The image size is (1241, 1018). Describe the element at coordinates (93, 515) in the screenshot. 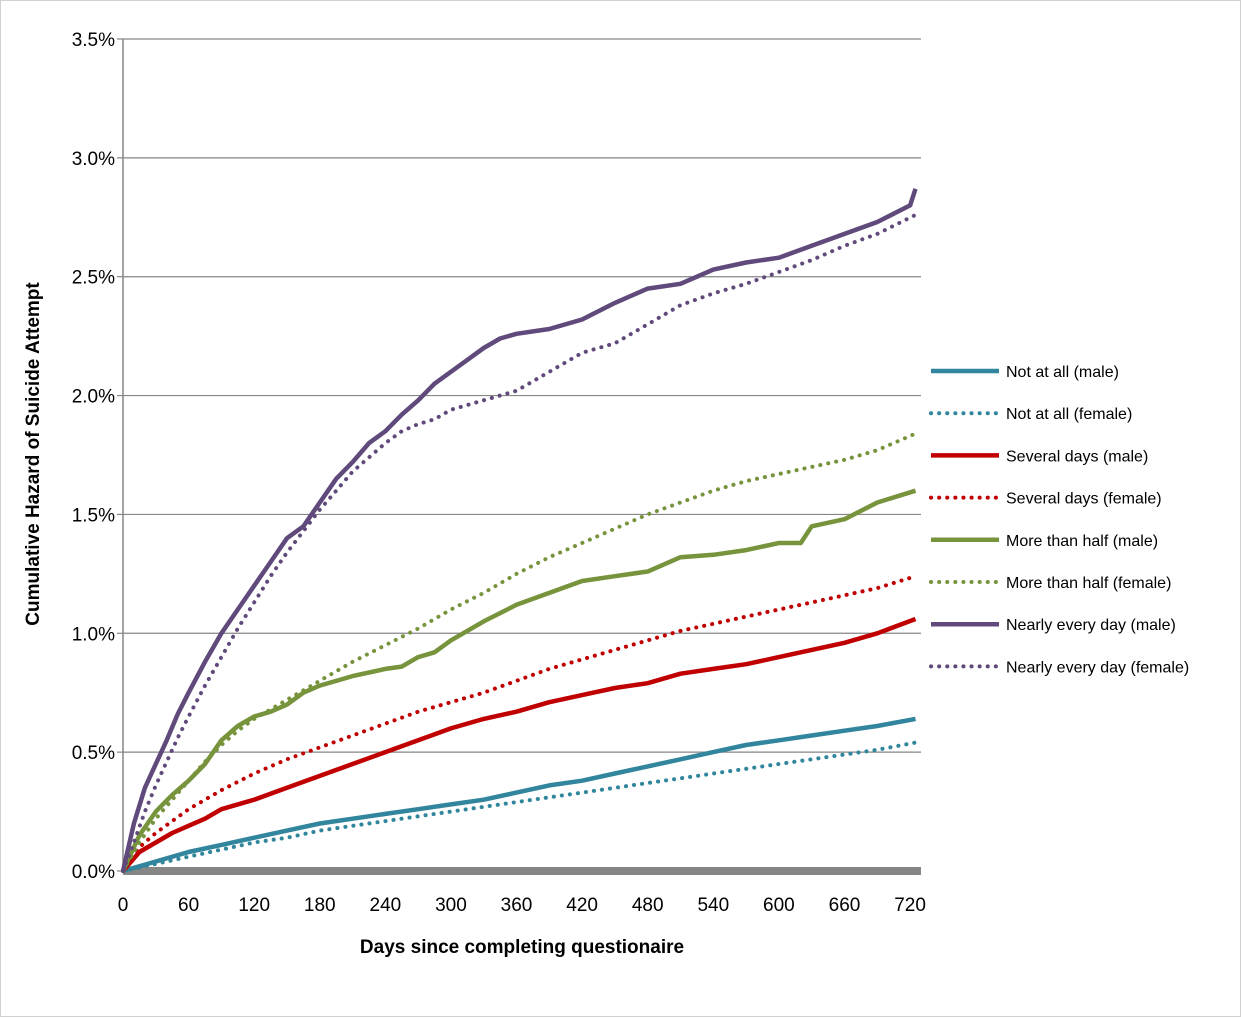

I see `y-tick-label-3: 1.5%` at that location.